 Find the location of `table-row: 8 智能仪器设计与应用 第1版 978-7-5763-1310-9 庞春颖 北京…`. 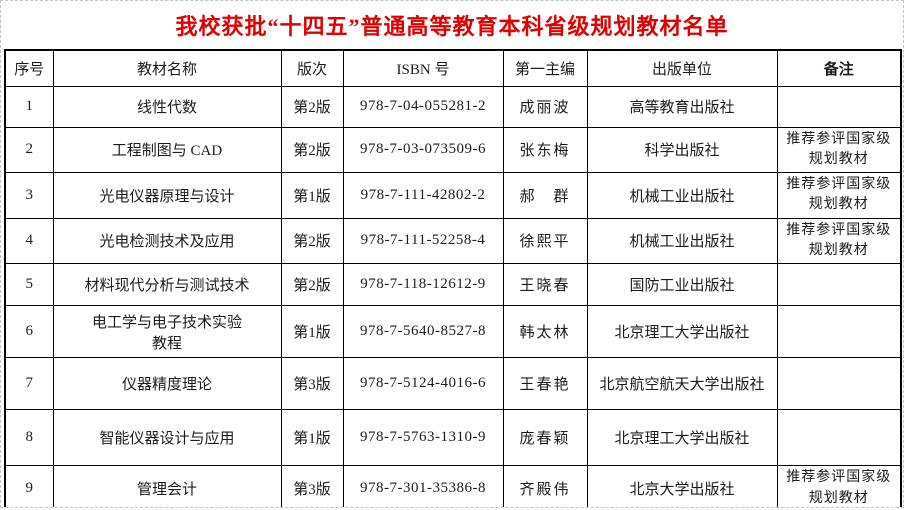

table-row: 8 智能仪器设计与应用 第1版 978-7-5763-1310-9 庞春颖 北京… is located at coordinates (453, 438).